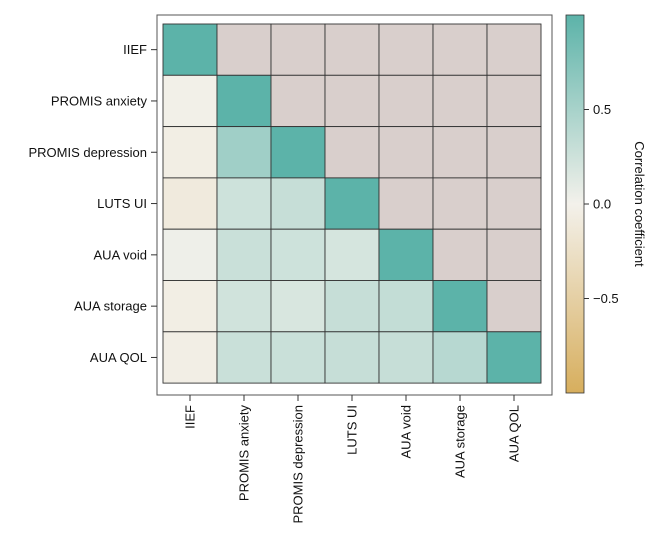 The width and height of the screenshot is (649, 541). What do you see at coordinates (122, 203) in the screenshot?
I see `row-label-luts-ui: LUTS UI` at bounding box center [122, 203].